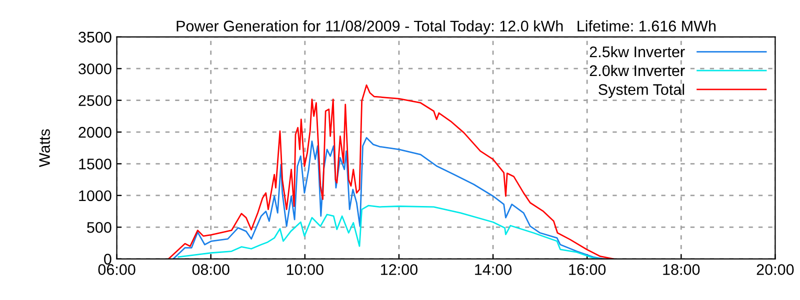 The width and height of the screenshot is (800, 300). What do you see at coordinates (211, 269) in the screenshot?
I see `x-tick-label: 08:00` at bounding box center [211, 269].